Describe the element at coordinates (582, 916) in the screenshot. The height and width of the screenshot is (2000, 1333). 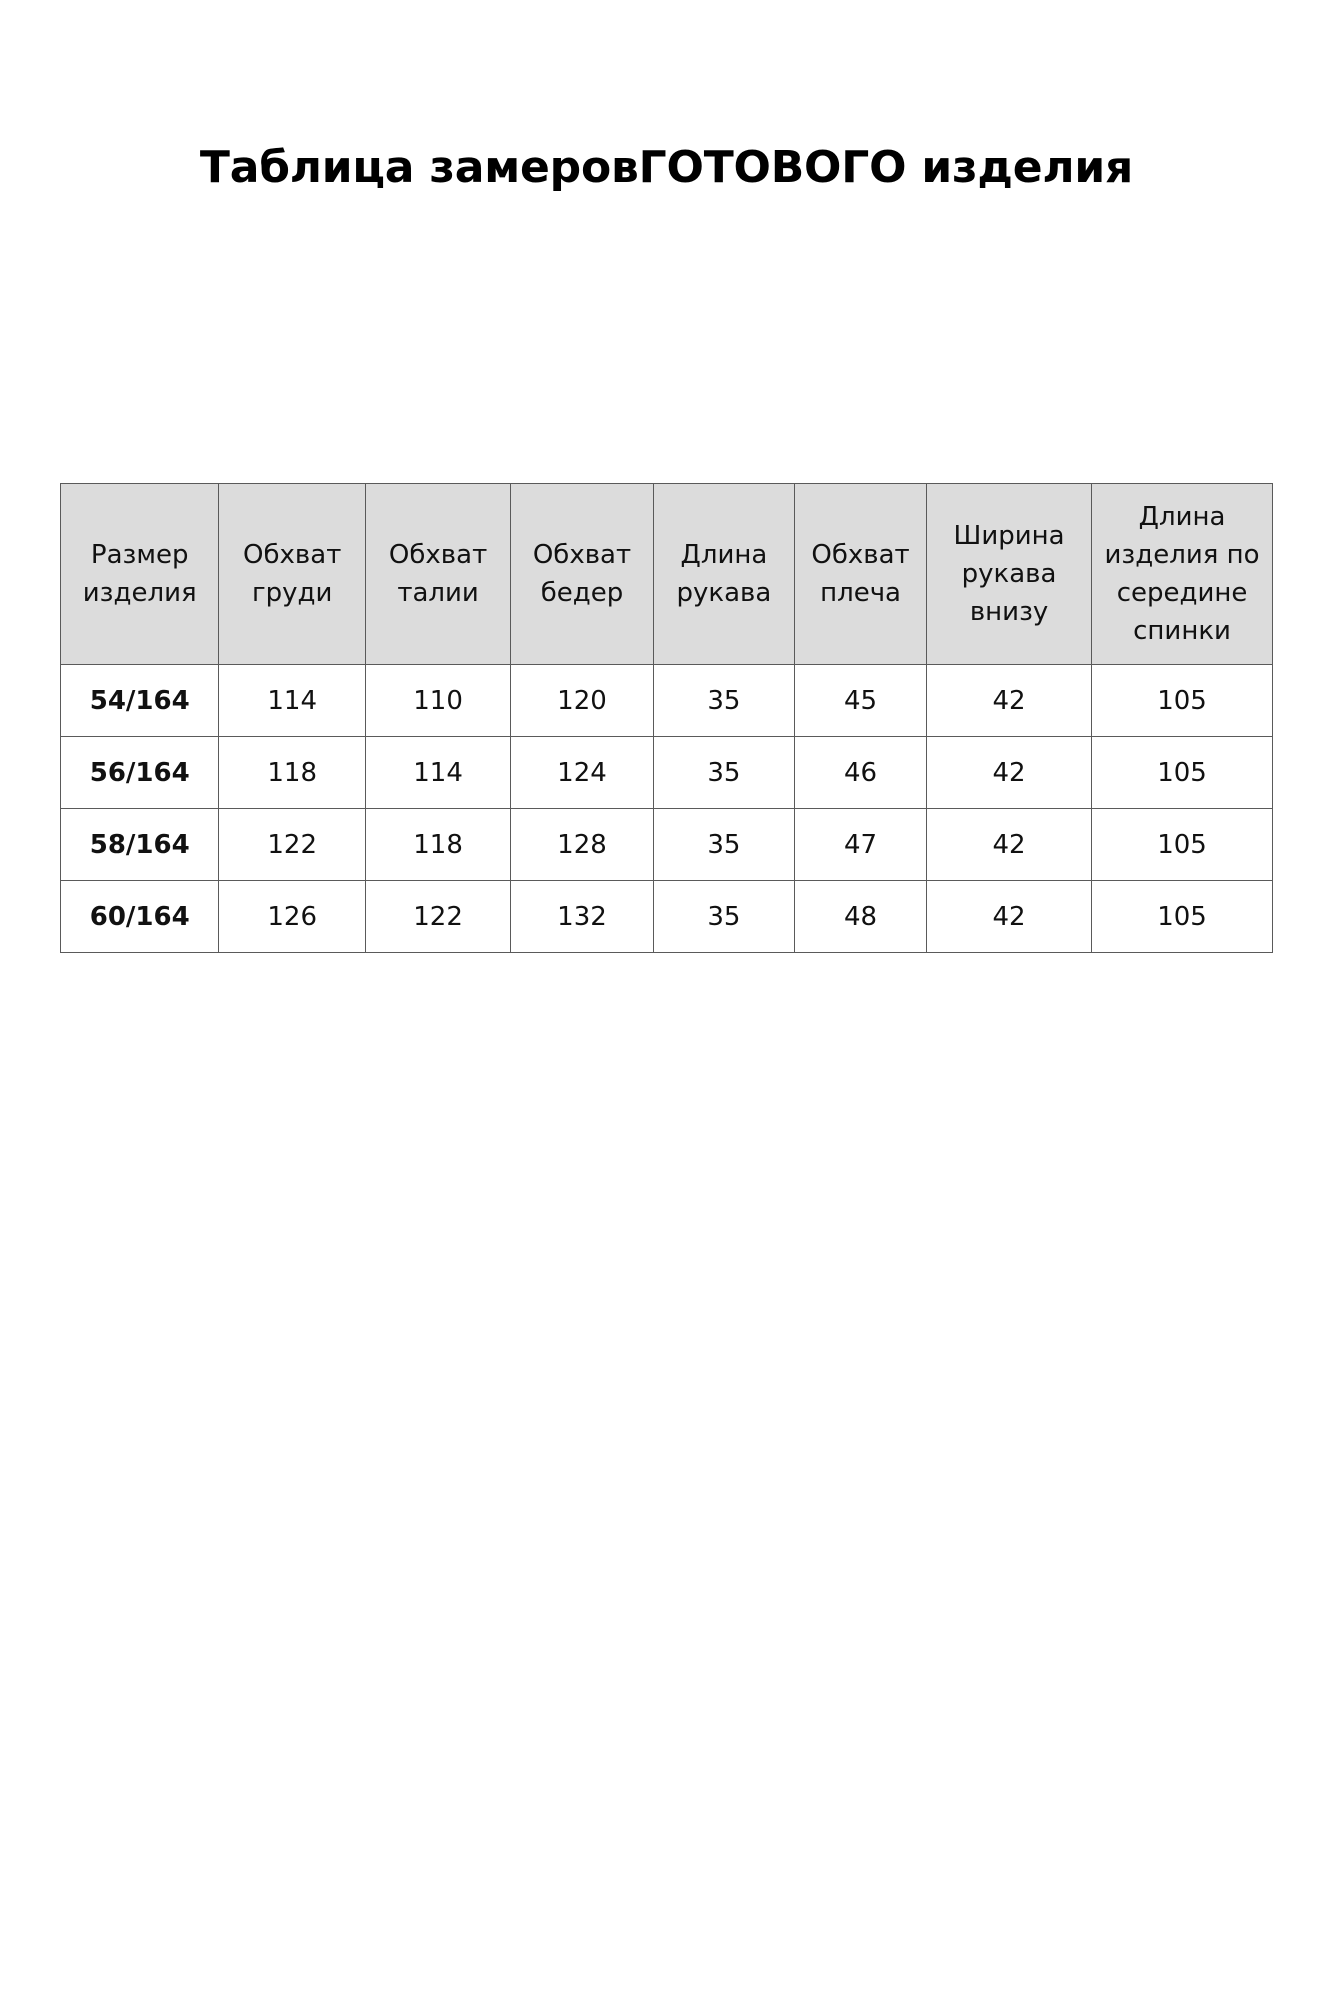
I see `cell-hips: 132` at that location.